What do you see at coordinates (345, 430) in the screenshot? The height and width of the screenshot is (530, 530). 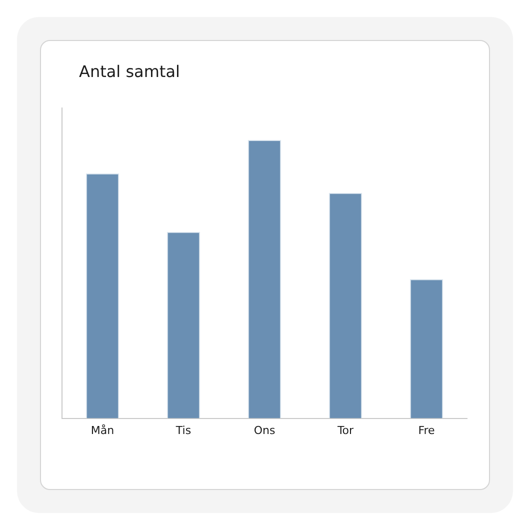 I see `x-tick-label: Tor` at bounding box center [345, 430].